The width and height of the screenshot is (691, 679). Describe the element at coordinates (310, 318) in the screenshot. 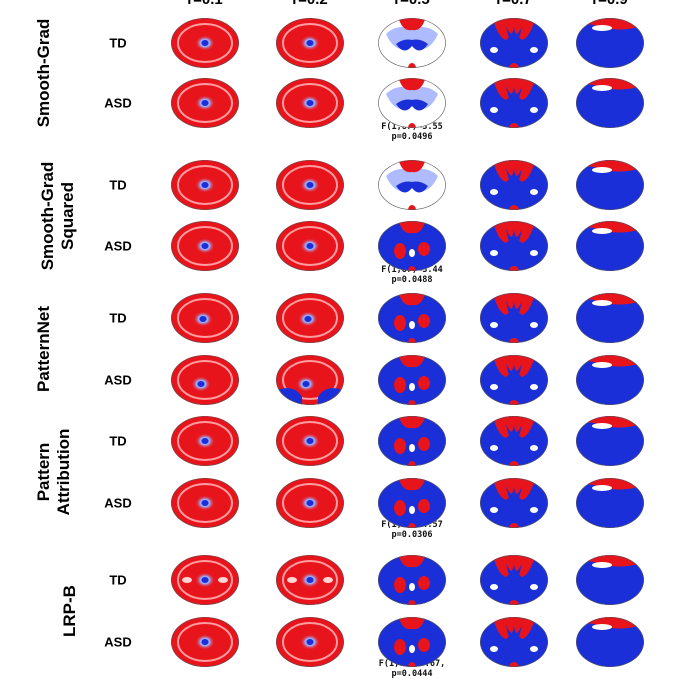

I see `topomap-patternnet-td-col2` at that location.